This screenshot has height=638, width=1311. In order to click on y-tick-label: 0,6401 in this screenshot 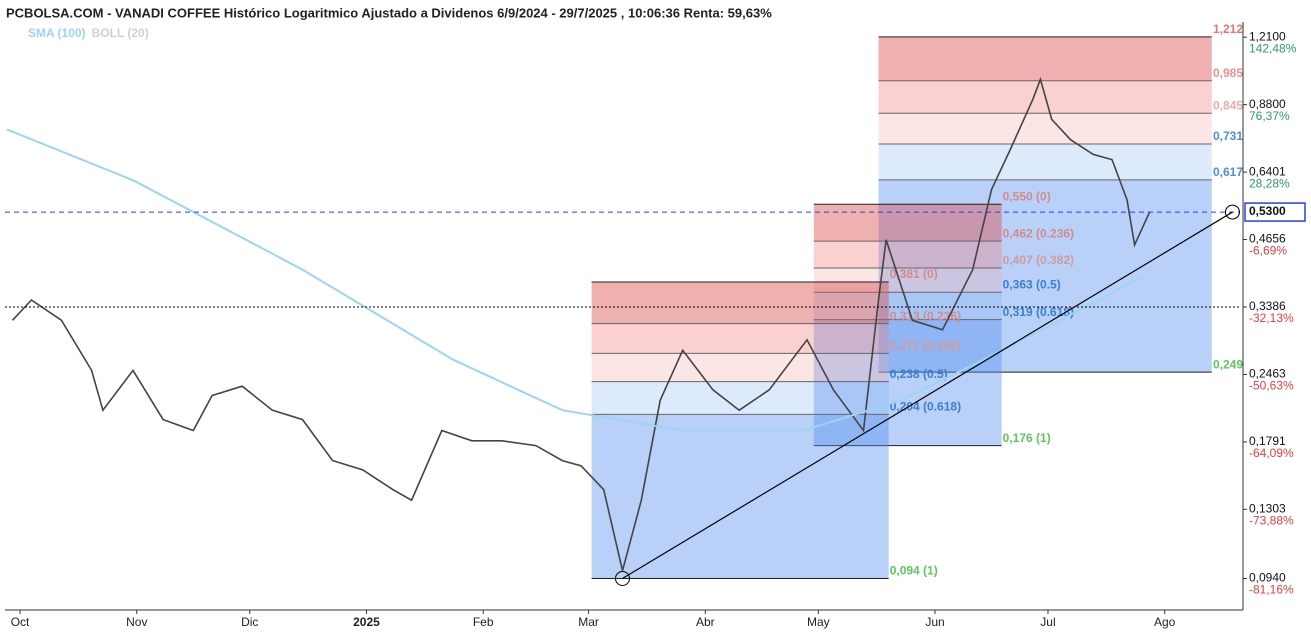, I will do `click(1267, 171)`.